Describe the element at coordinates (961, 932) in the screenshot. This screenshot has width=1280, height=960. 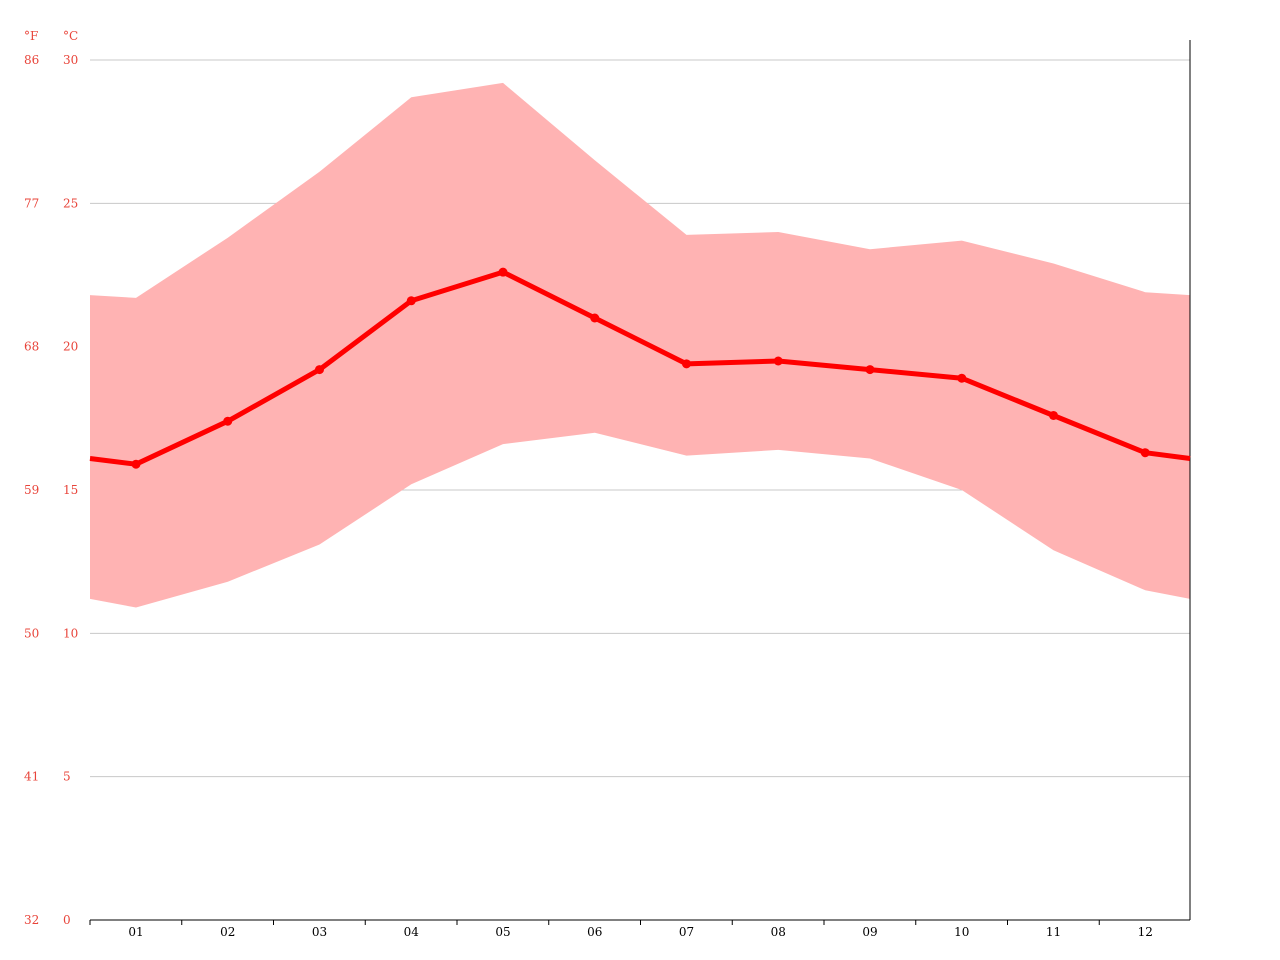
I see `x-tick-label: 10` at that location.